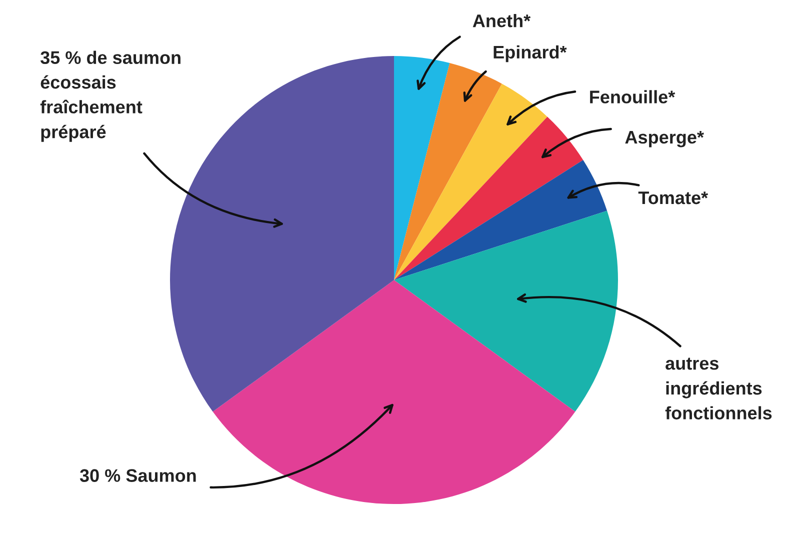  What do you see at coordinates (110, 96) in the screenshot?
I see `slice-label: 35 % de saumon écossais fraîchement préparé` at bounding box center [110, 96].